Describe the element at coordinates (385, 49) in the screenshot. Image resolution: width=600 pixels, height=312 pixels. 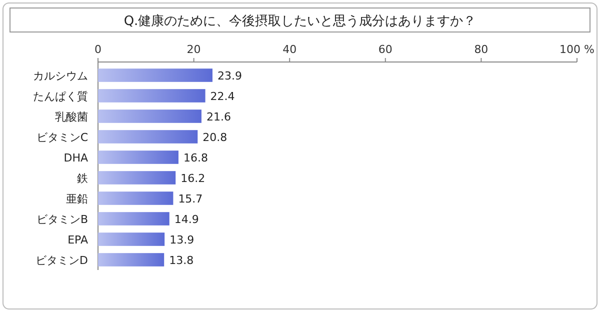
I see `x-tick-label: 60` at that location.